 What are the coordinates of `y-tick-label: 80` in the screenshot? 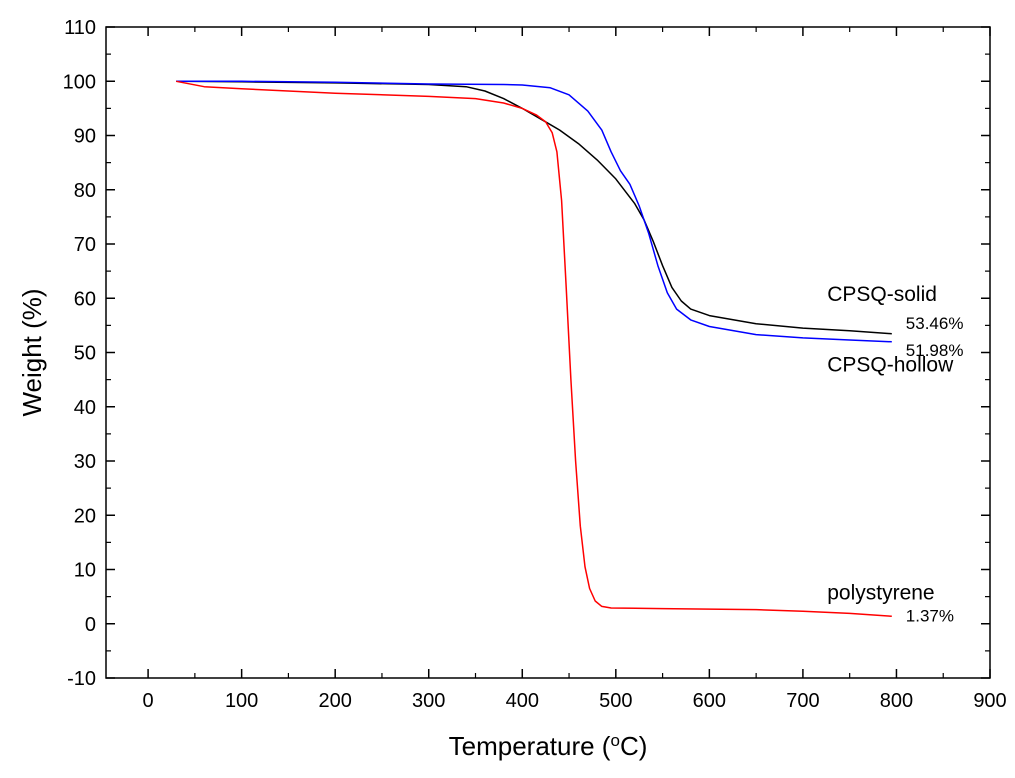 It's located at (85, 191).